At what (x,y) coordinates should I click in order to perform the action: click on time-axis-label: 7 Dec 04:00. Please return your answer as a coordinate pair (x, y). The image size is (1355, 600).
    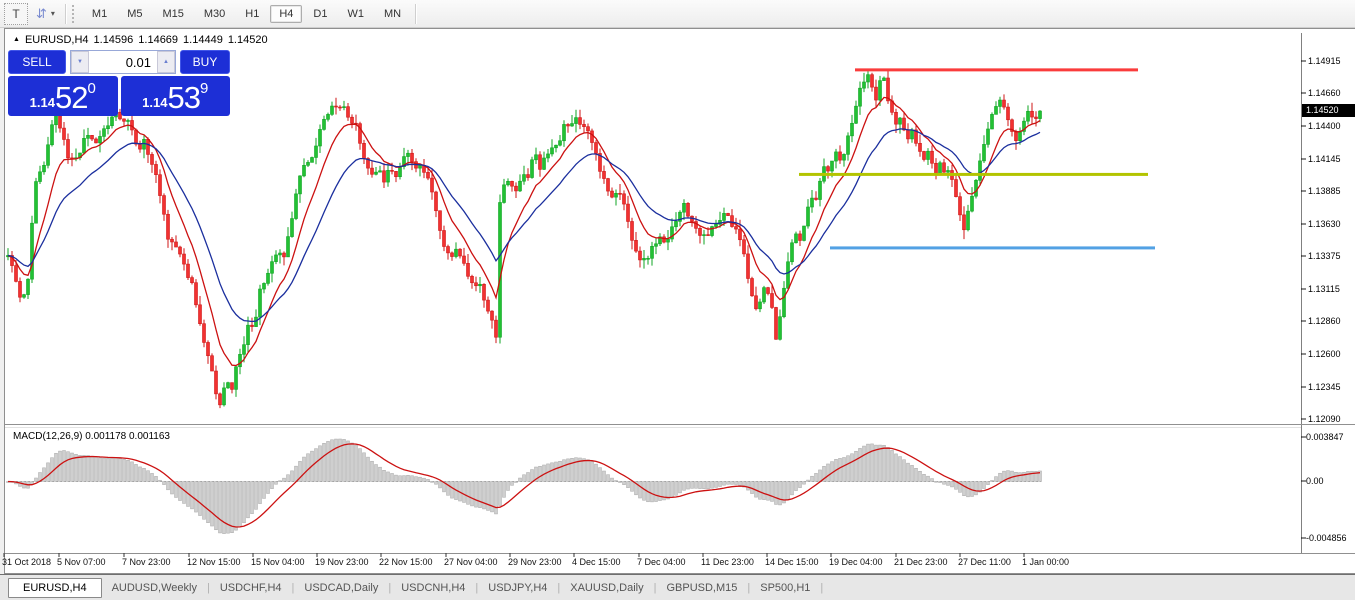
    Looking at the image, I should click on (661, 562).